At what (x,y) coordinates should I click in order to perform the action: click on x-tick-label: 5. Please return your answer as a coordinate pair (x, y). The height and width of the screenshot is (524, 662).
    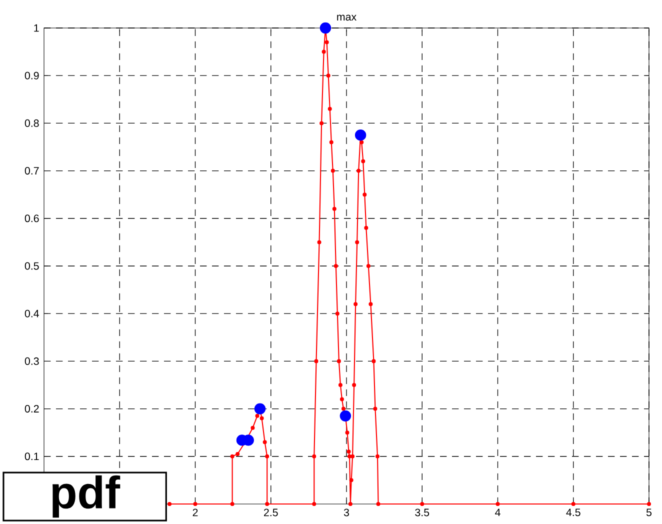
    Looking at the image, I should click on (649, 512).